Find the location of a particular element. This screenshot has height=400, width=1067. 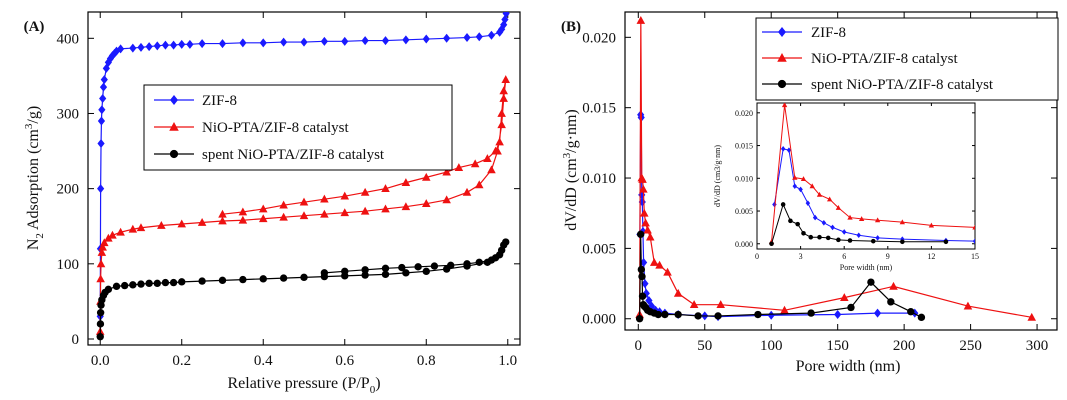

x-tick-label: 50 is located at coordinates (704, 346).